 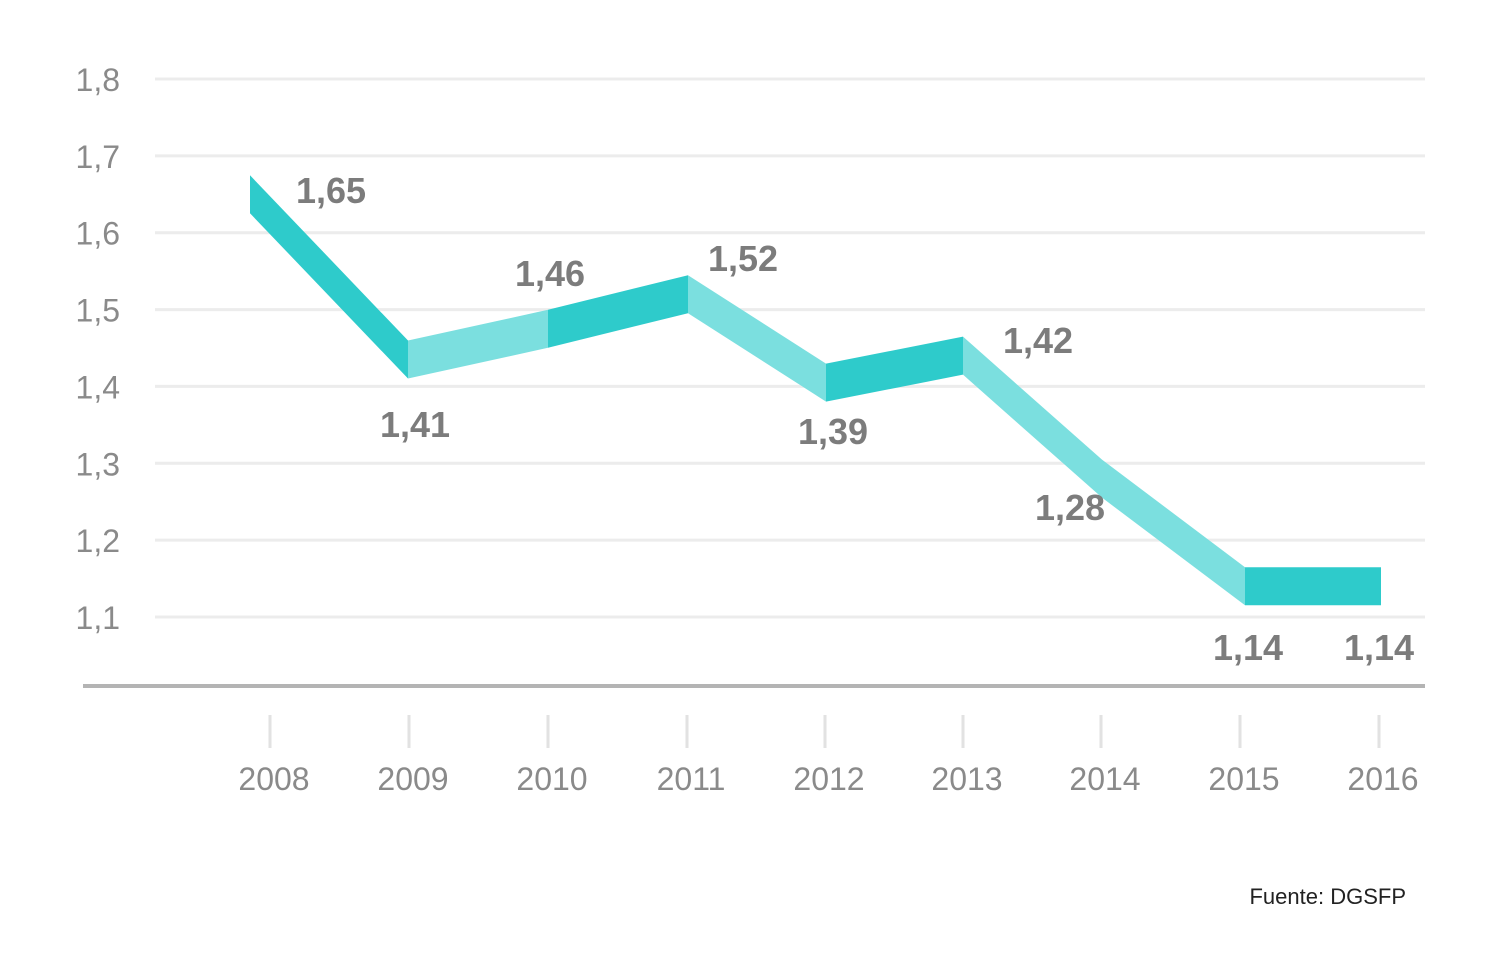 I want to click on y-tick-label: 1,3, so click(x=98, y=464).